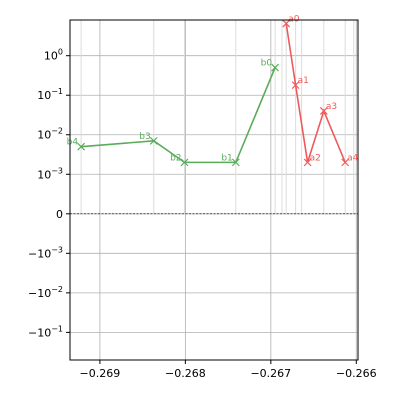 The height and width of the screenshot is (400, 400). What do you see at coordinates (50, 134) in the screenshot?
I see `y-tick-label-2: 10⁻²` at bounding box center [50, 134].